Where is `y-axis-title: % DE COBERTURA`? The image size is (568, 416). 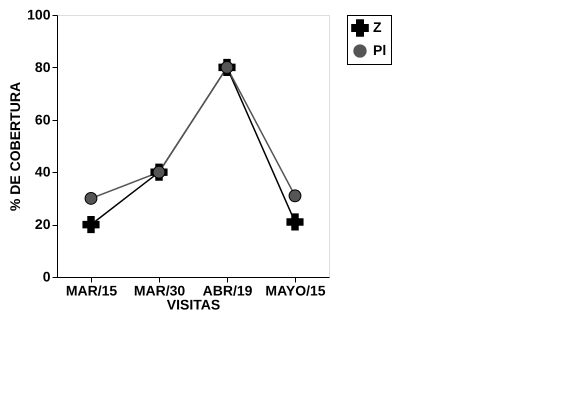
y-axis-title: % DE COBERTURA is located at coordinates (15, 147).